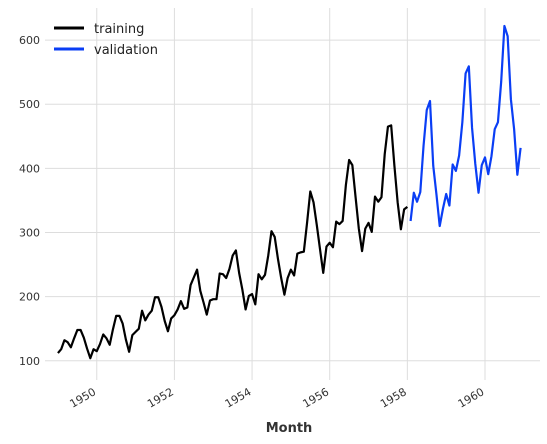  I want to click on legend: training validation, so click(106, 40).